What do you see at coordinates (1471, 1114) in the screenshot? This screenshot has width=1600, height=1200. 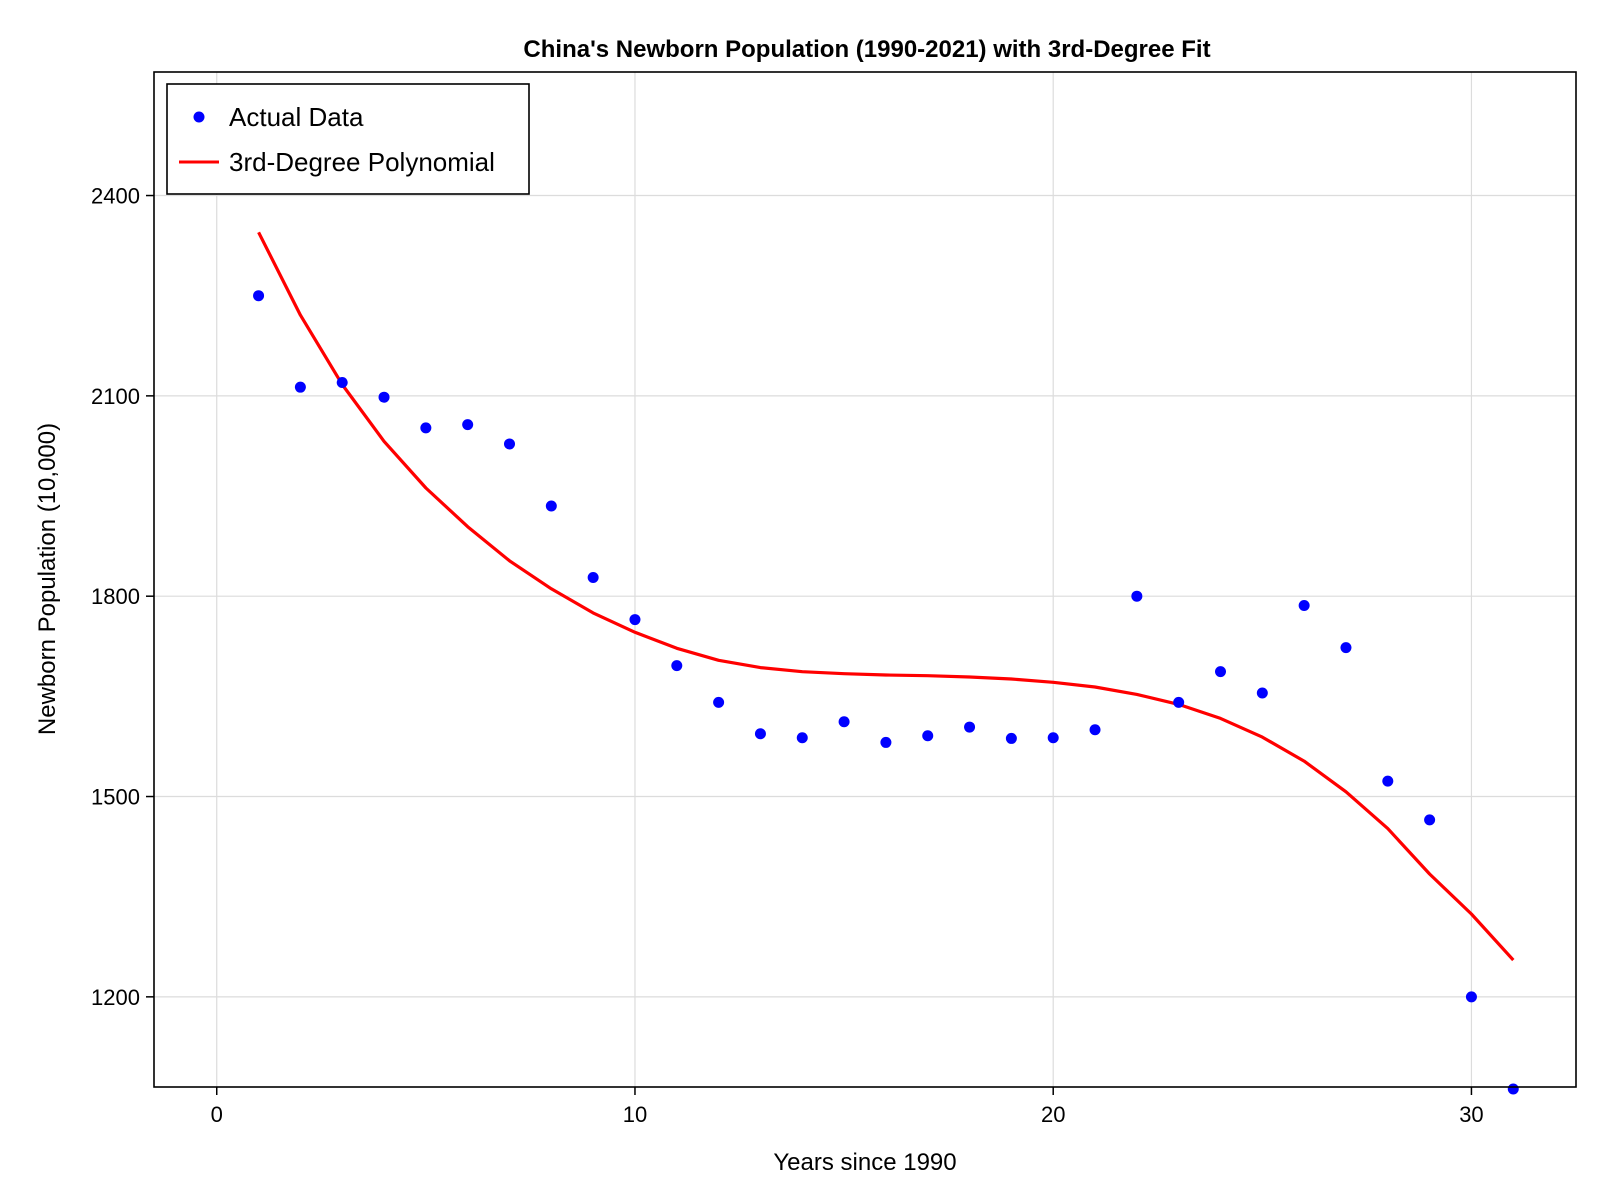 I see `x-tick-label: 30` at bounding box center [1471, 1114].